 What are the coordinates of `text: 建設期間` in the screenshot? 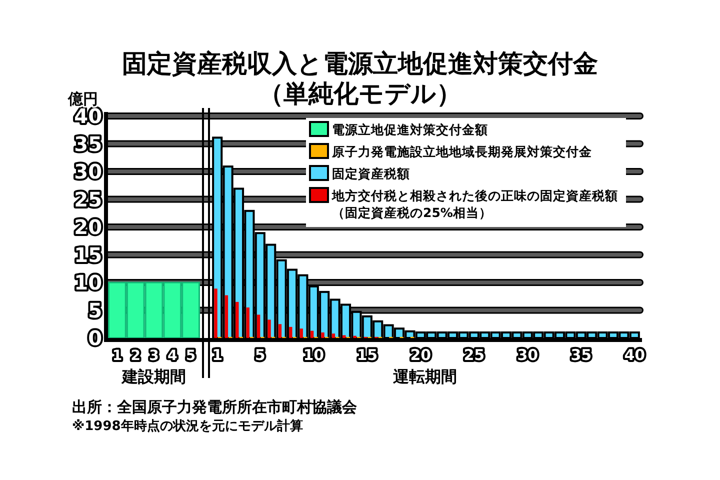 It's located at (153, 376).